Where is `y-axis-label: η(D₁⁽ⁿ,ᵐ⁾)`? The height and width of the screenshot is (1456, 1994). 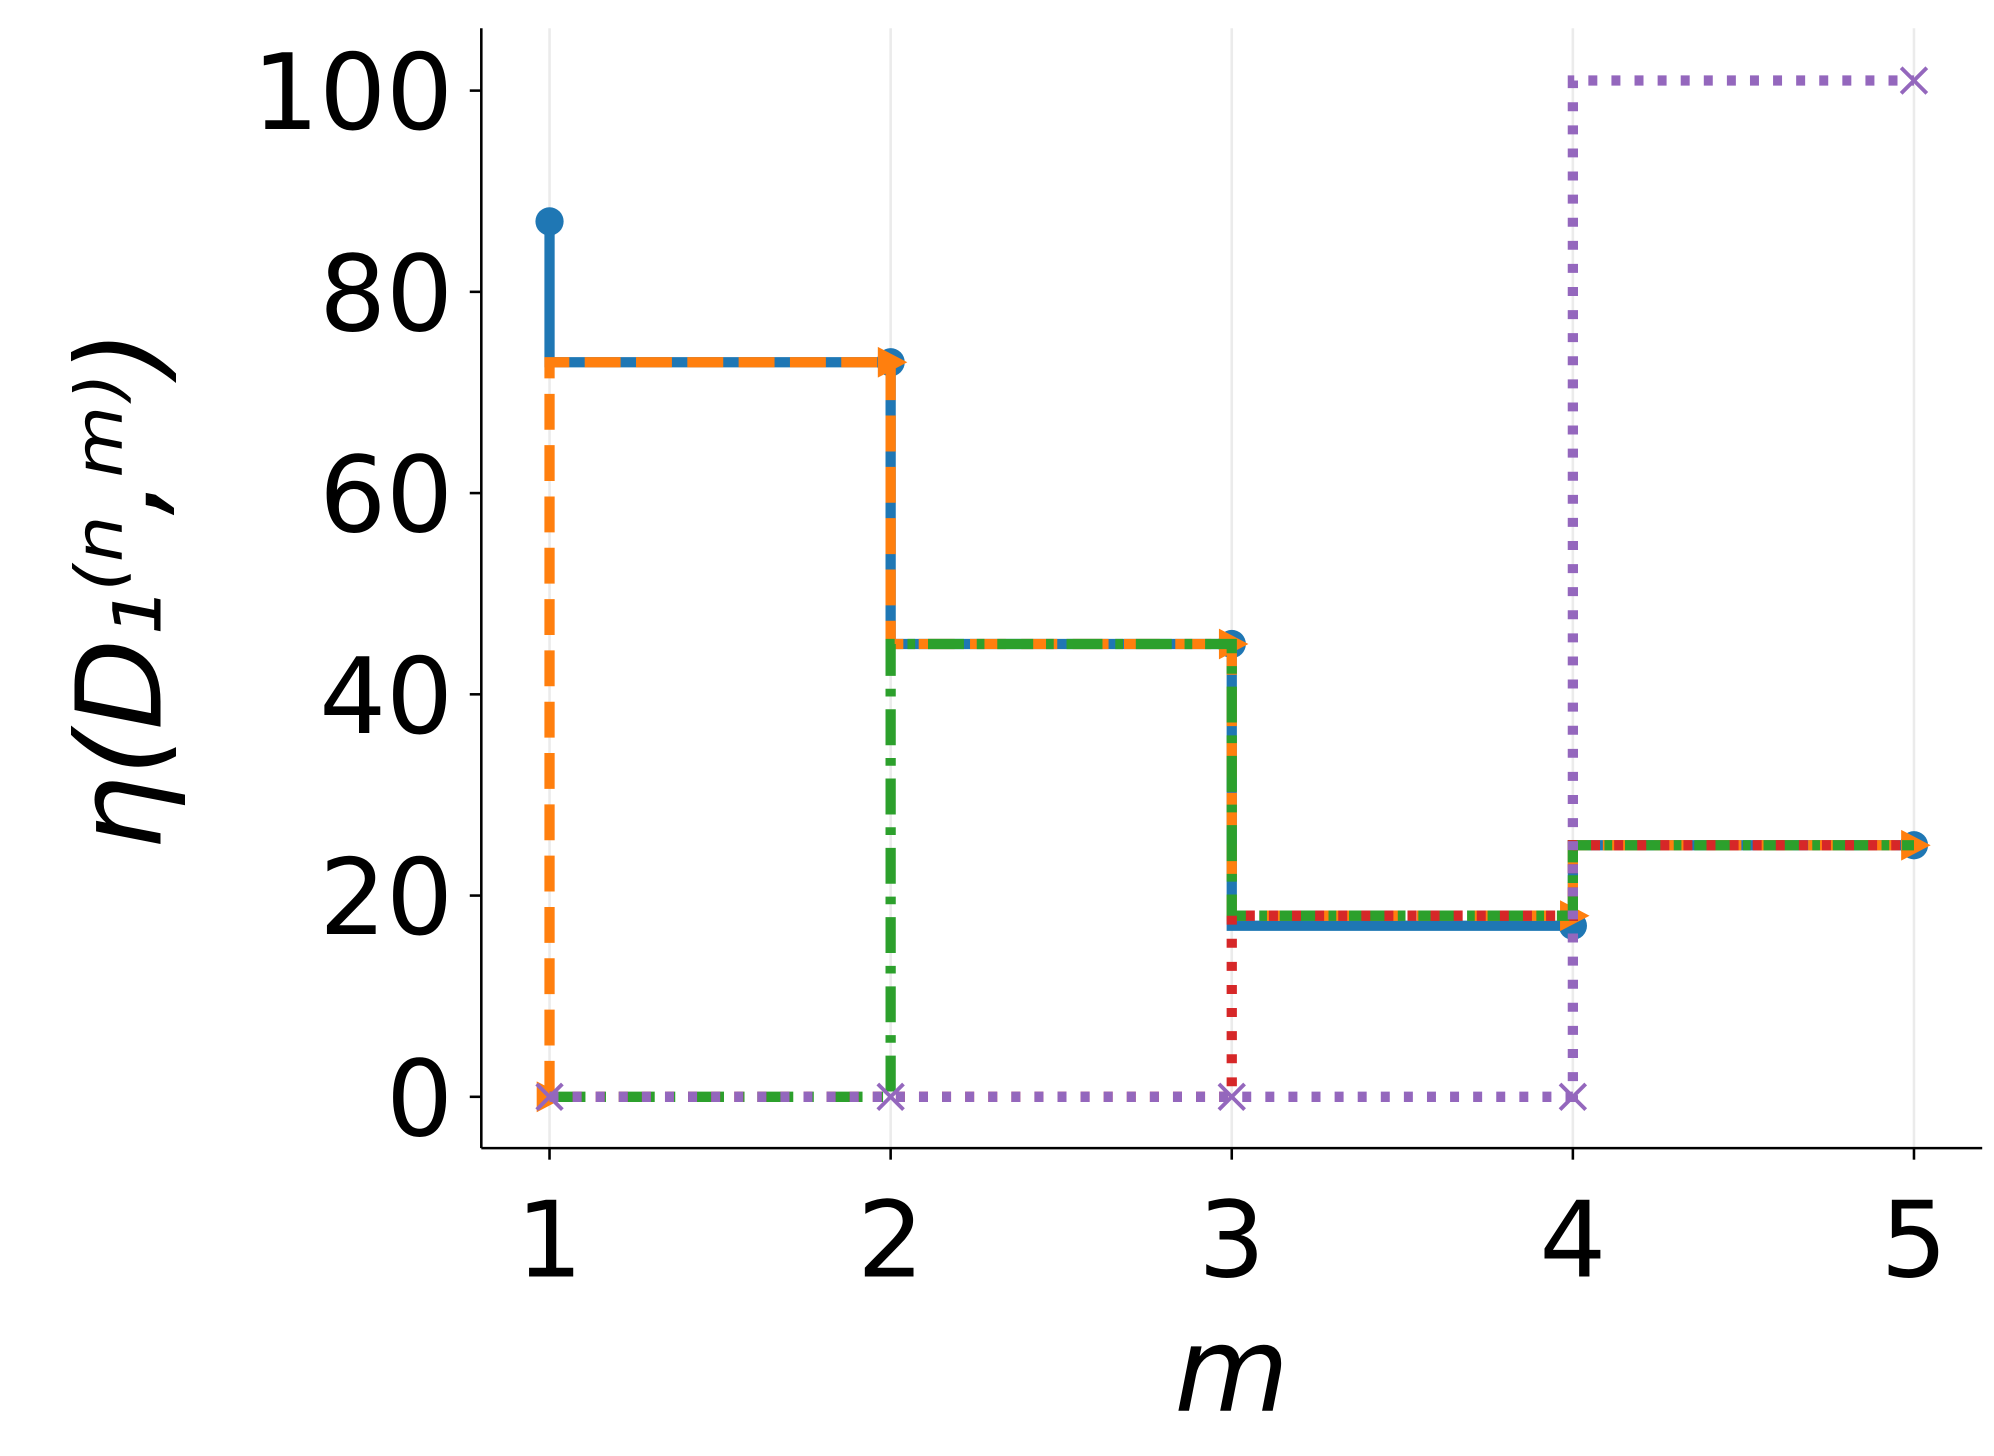 y-axis-label: η(D₁⁽ⁿ,ᵐ⁾) is located at coordinates (120, 590).